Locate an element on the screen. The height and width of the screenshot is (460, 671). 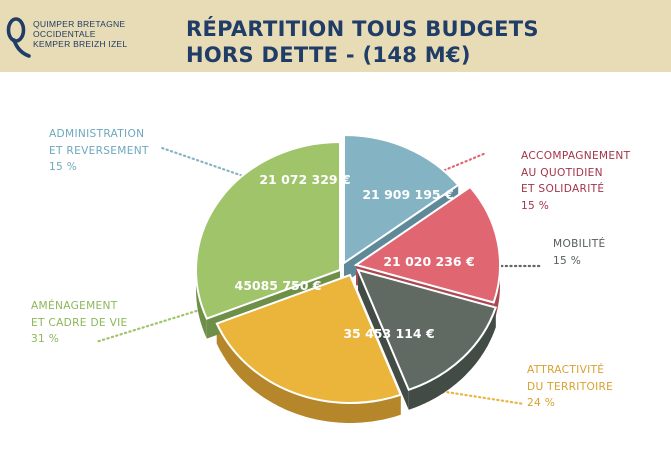
slice-value-label: 21 020 236 € is located at coordinates (428, 261).